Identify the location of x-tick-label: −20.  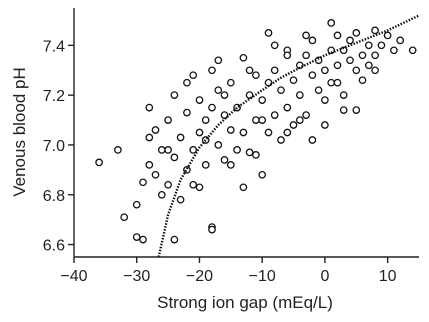
(199, 276).